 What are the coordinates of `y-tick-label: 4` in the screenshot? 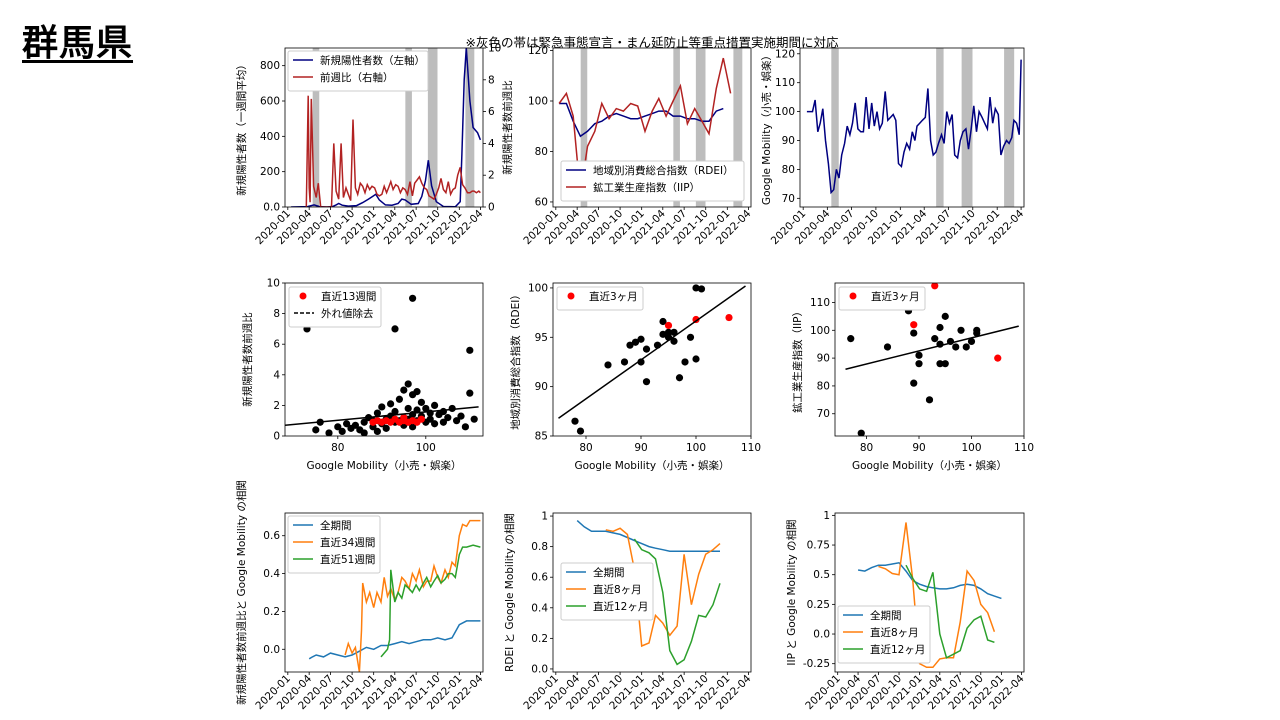 It's located at (276, 375).